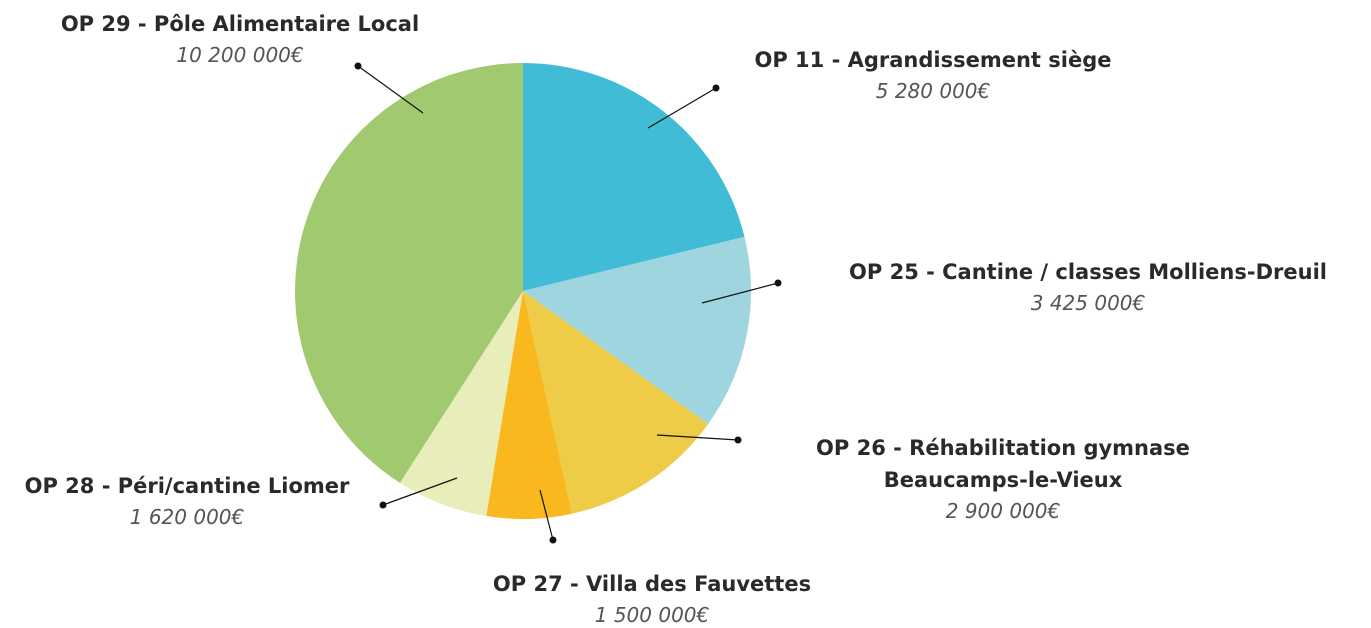 Image resolution: width=1371 pixels, height=628 pixels. What do you see at coordinates (1003, 511) in the screenshot?
I see `slice-value: 2 900 000€` at bounding box center [1003, 511].